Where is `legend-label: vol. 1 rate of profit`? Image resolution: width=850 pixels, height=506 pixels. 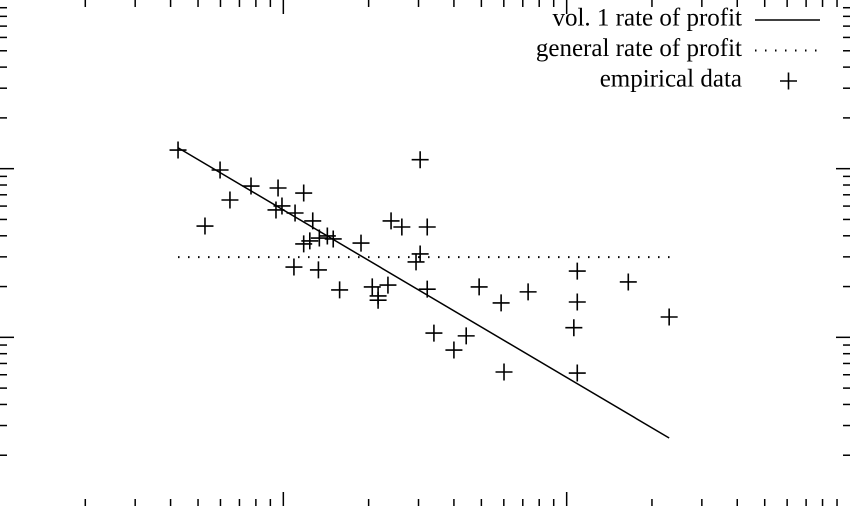 legend-label: vol. 1 rate of profit is located at coordinates (647, 18).